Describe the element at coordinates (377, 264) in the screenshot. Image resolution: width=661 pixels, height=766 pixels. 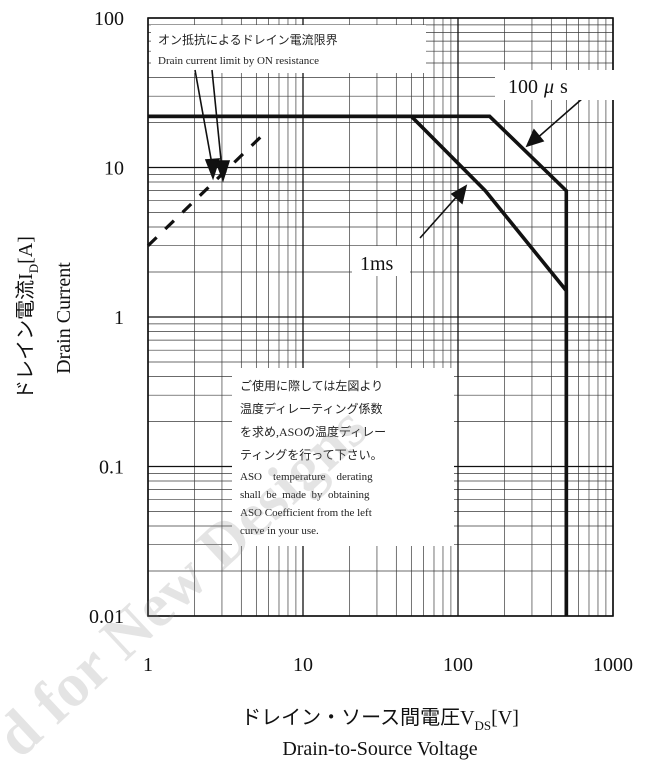
I see `series-label-1ms: 1ms` at that location.